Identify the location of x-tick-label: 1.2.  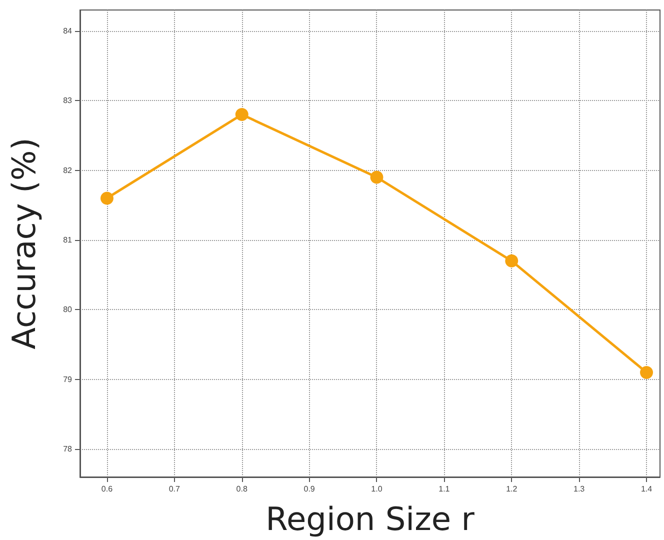
(512, 489).